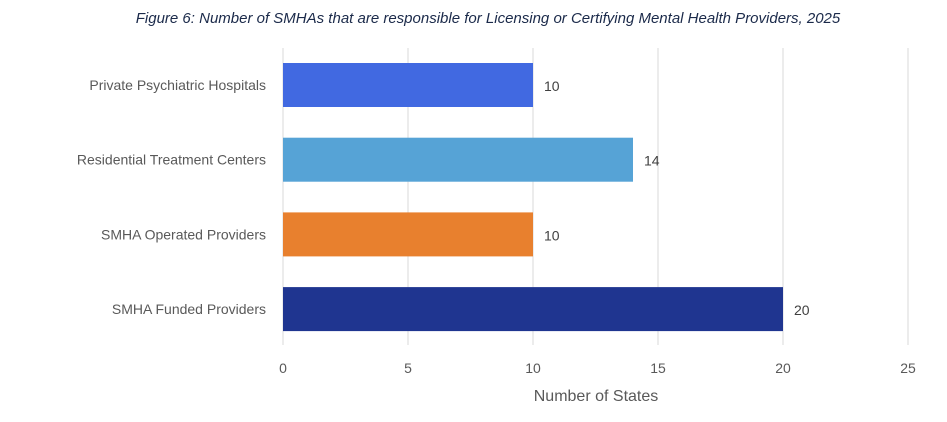 This screenshot has width=947, height=422. Describe the element at coordinates (189, 309) in the screenshot. I see `category-label: SMHA Funded Providers` at that location.